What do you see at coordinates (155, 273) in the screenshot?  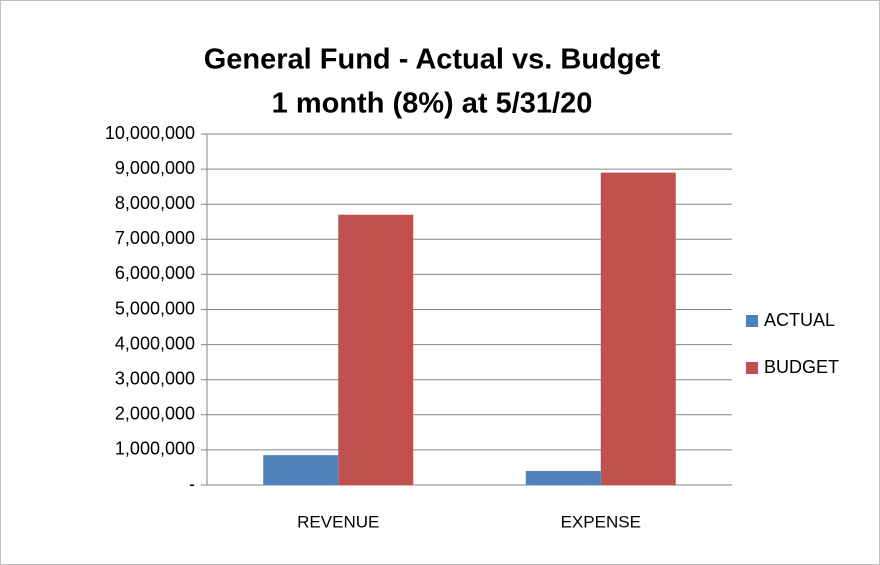 I see `y-tick-label: 6,000,000` at bounding box center [155, 273].